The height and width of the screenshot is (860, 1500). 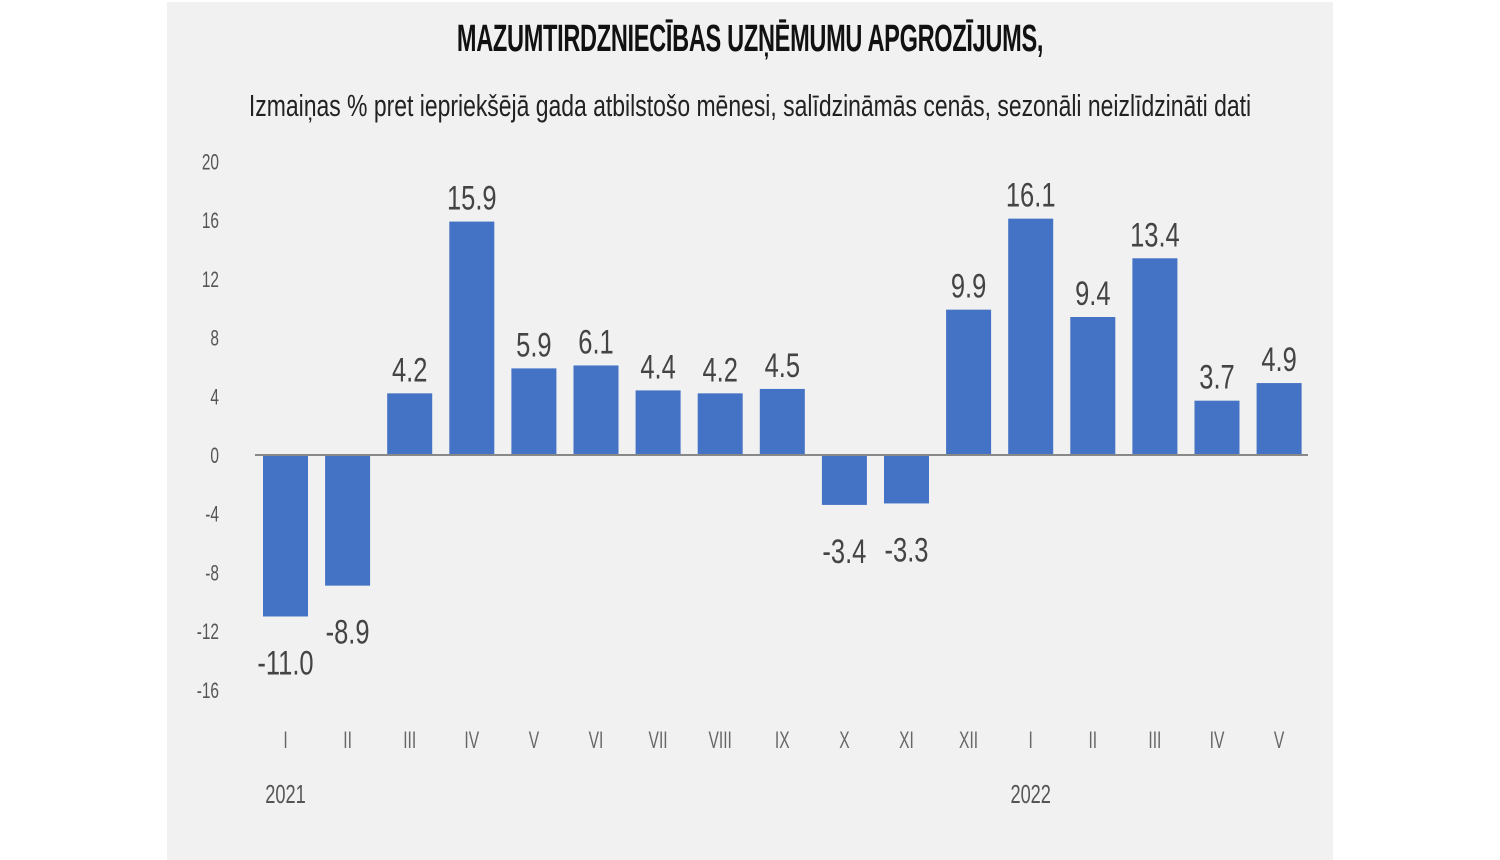 I want to click on x-tick-label: VIII, so click(x=719, y=741).